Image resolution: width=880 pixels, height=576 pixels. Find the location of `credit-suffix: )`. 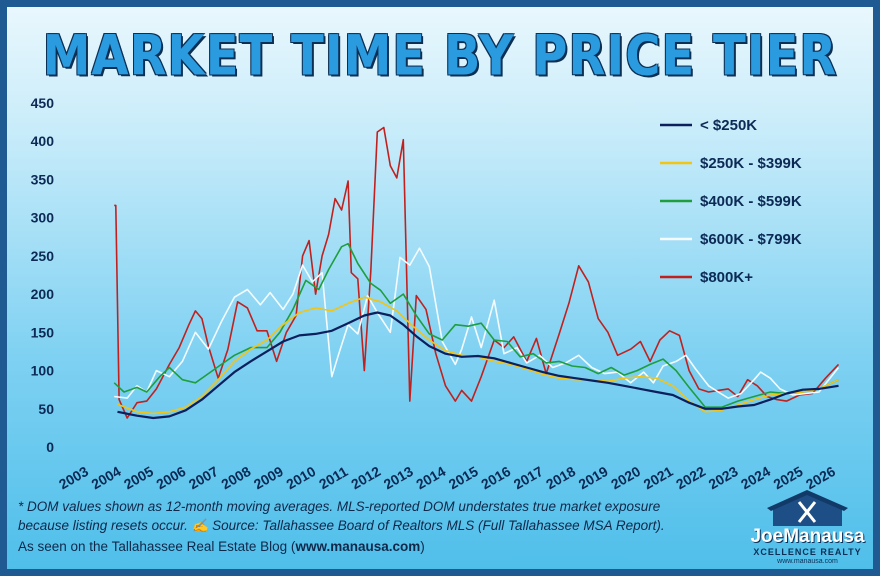

credit-suffix: ) is located at coordinates (422, 546).